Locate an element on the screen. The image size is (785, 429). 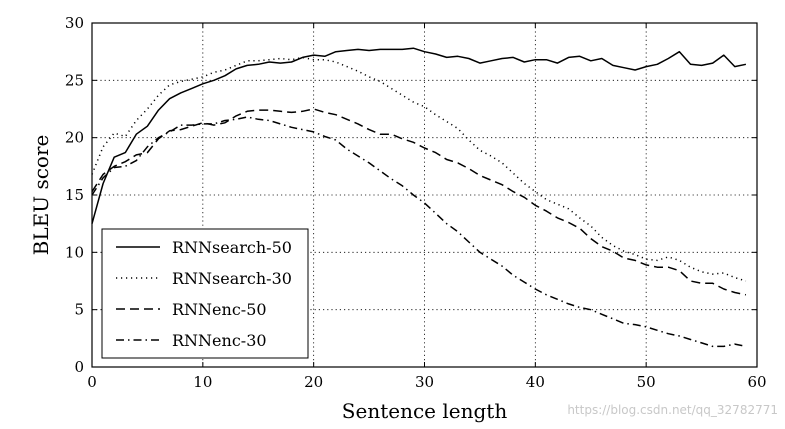
legend-label: RNNenc-50 is located at coordinates (219, 309).